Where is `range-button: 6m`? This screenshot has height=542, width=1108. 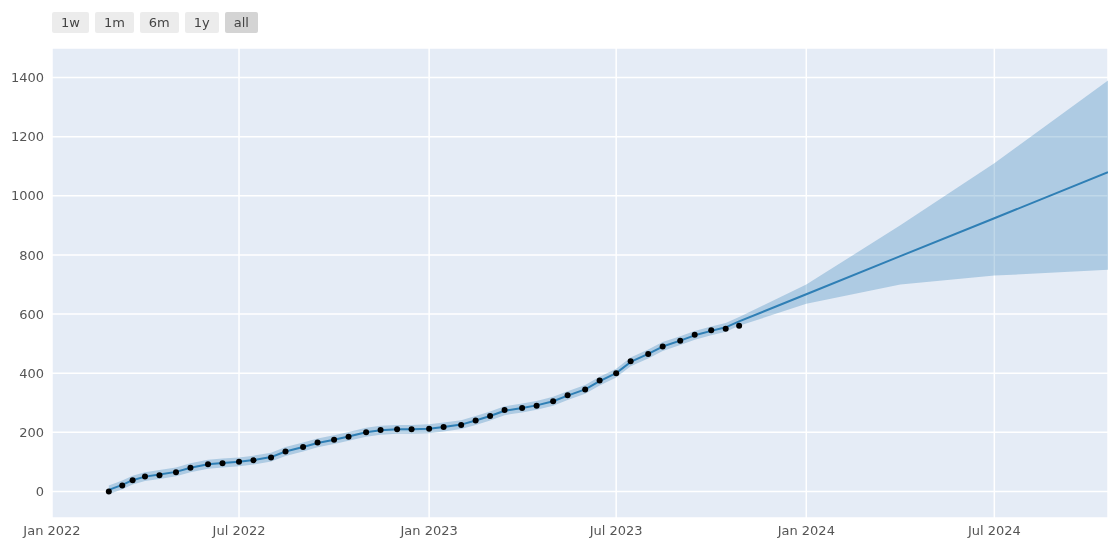
range-button: 6m is located at coordinates (159, 22).